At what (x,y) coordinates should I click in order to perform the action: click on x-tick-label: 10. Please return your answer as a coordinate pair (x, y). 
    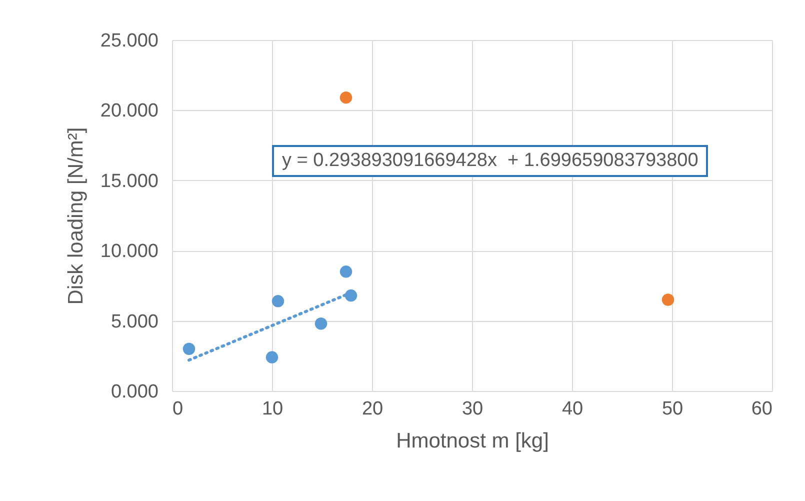
    Looking at the image, I should click on (273, 409).